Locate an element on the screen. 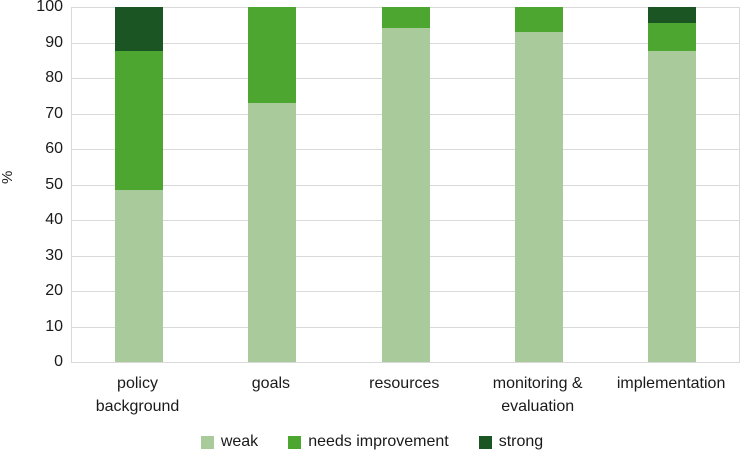 Image resolution: width=744 pixels, height=461 pixels. bar-implementation is located at coordinates (672, 184).